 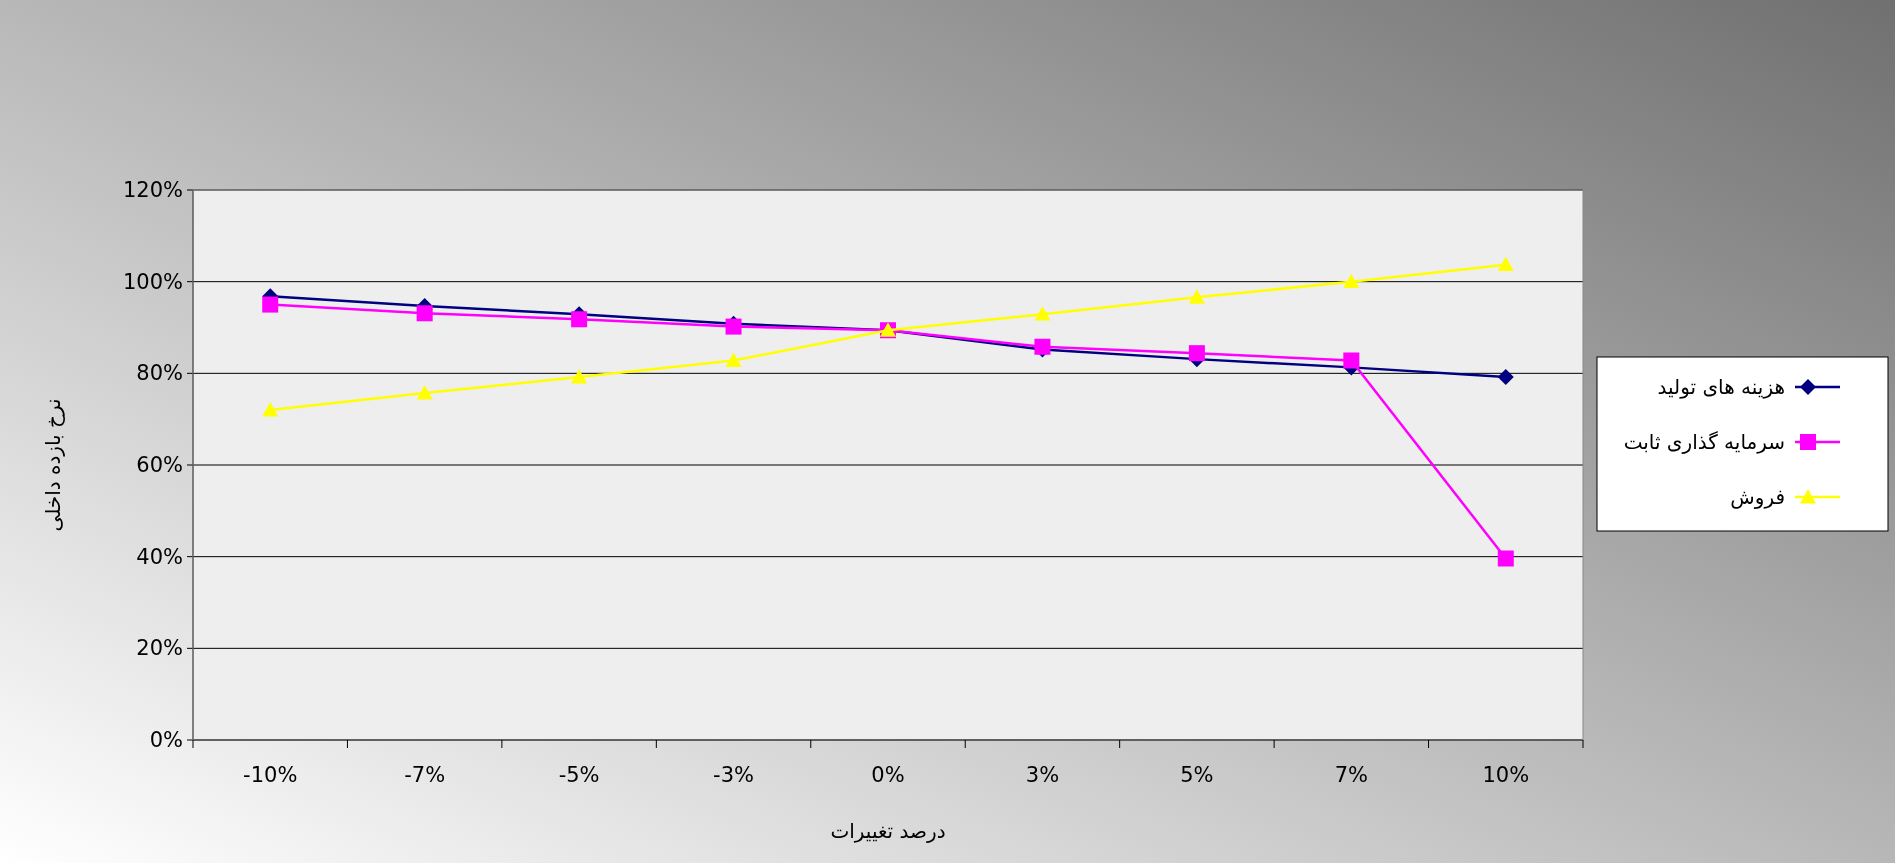 I want to click on y-tick-label: 0%, so click(x=166, y=740).